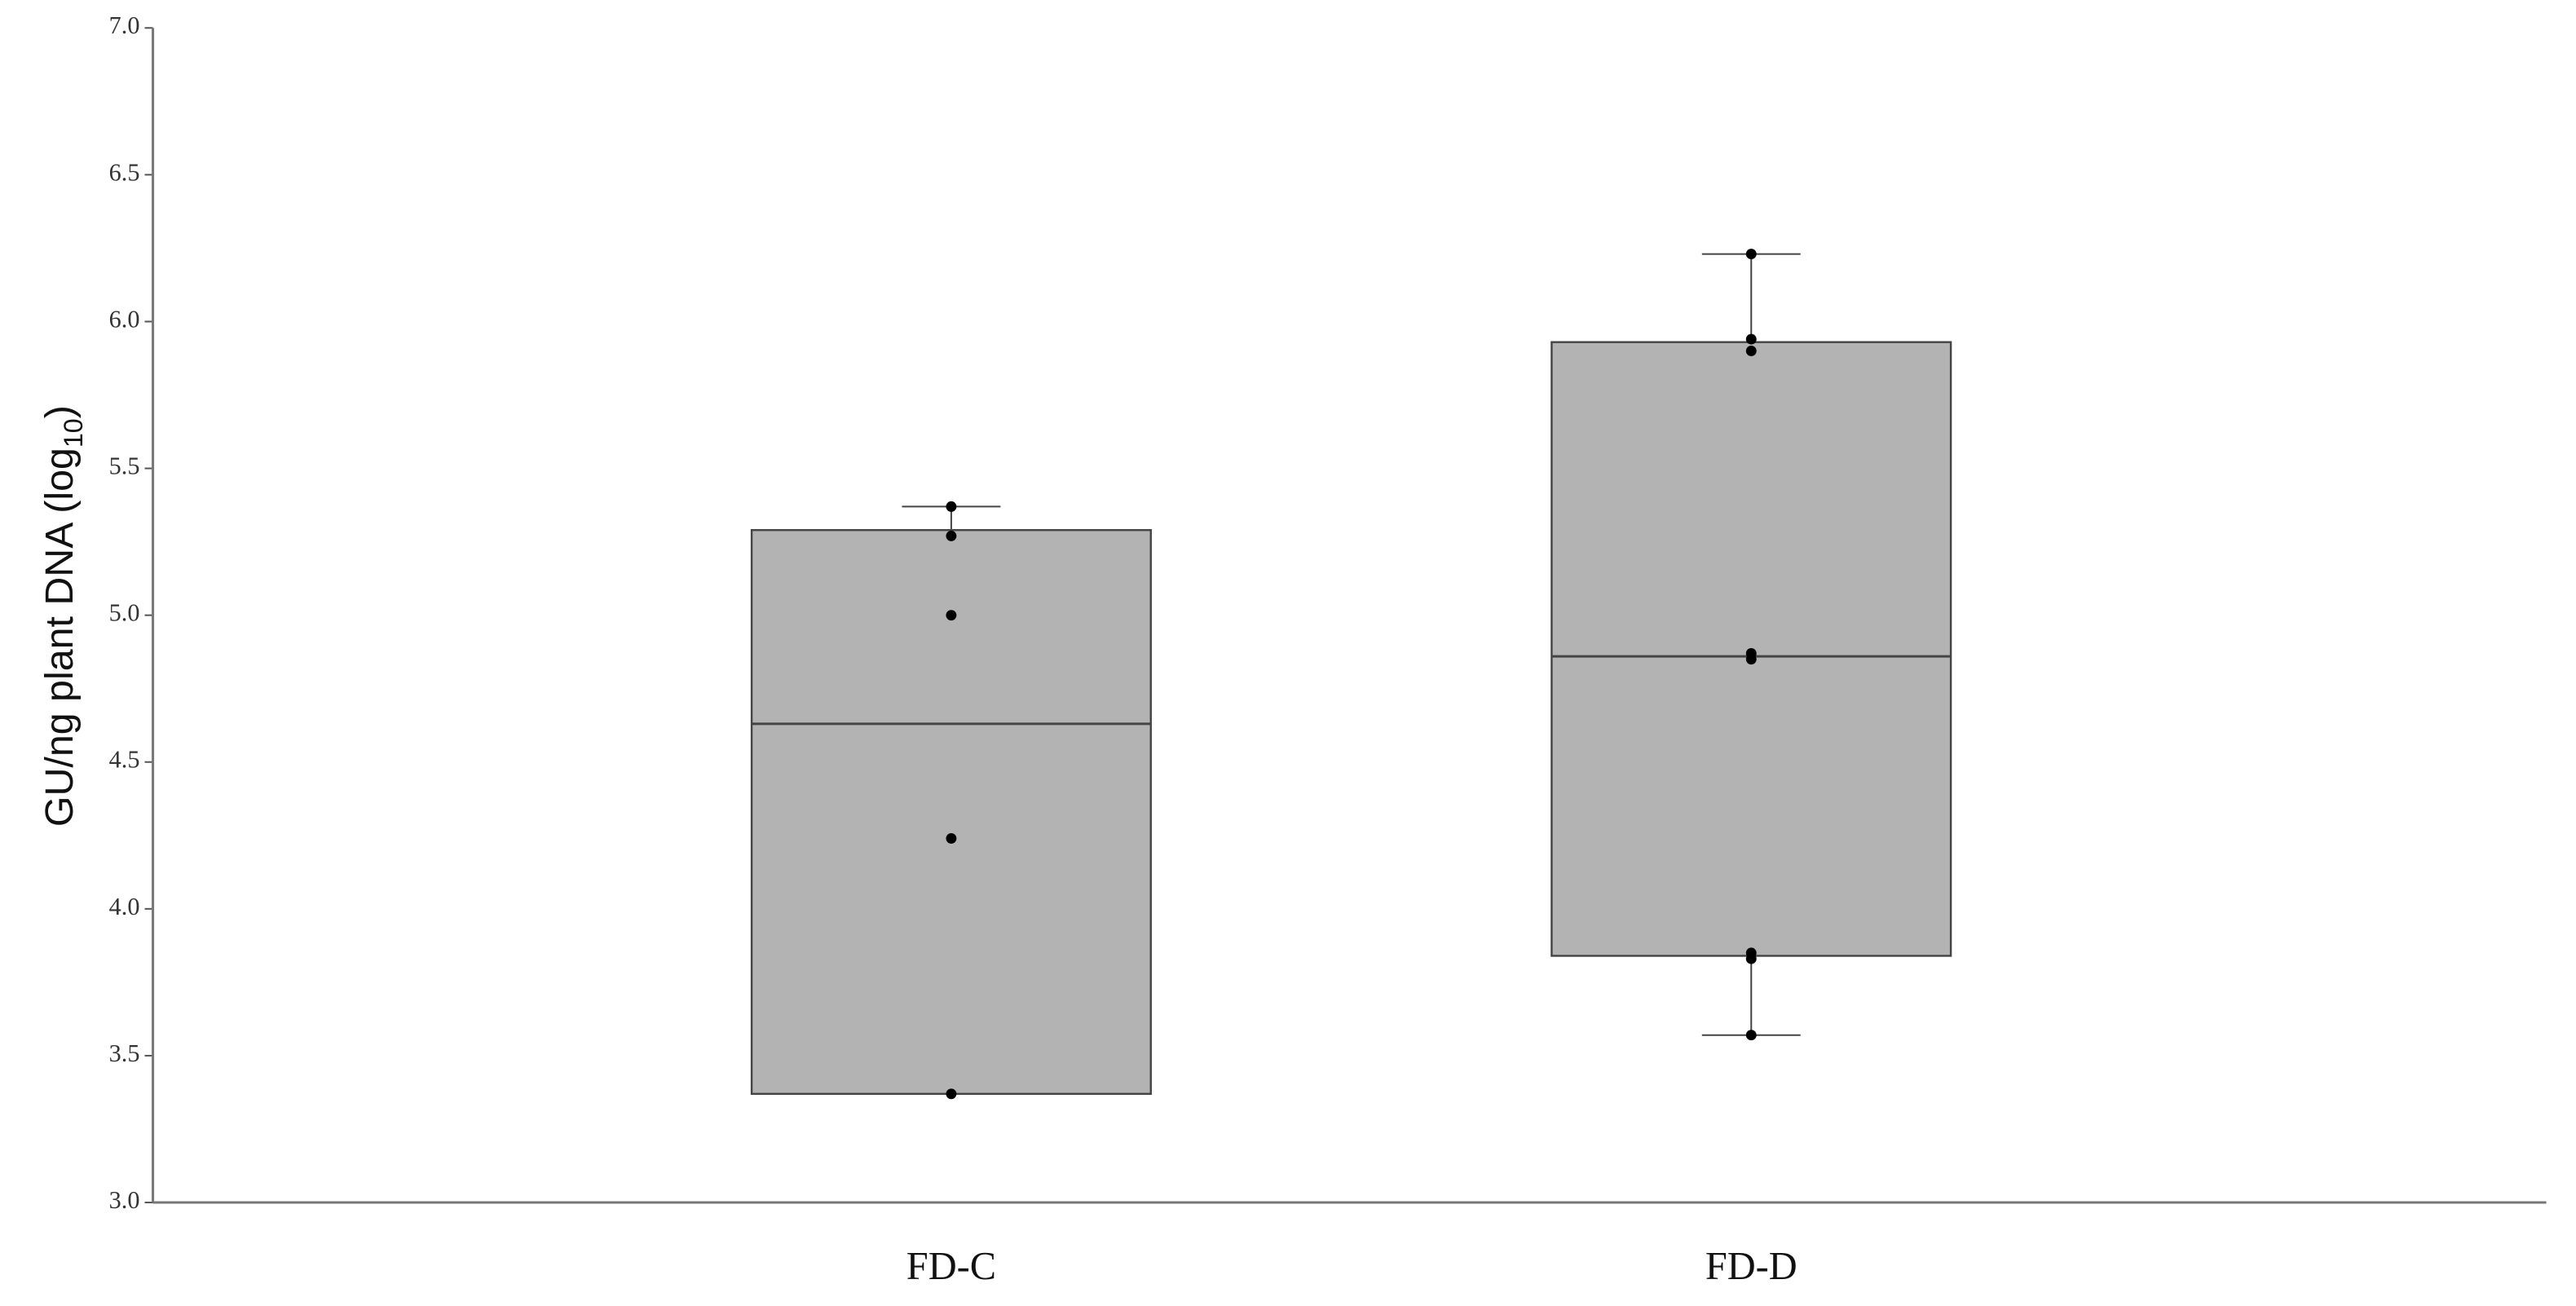 This screenshot has width=2576, height=1306. I want to click on y-tick-label: 3.5, so click(124, 1053).